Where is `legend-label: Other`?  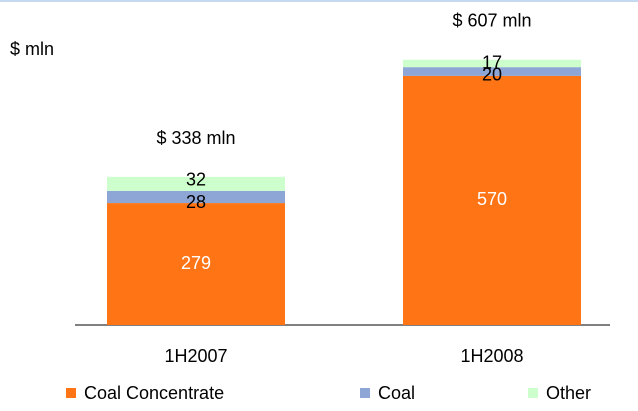
legend-label: Other is located at coordinates (568, 393).